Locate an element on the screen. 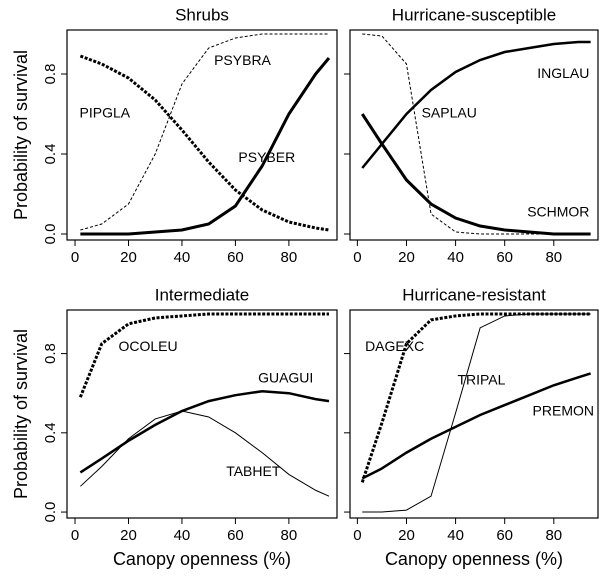 Image resolution: width=604 pixels, height=579 pixels. panel-title: Intermediate is located at coordinates (202, 294).